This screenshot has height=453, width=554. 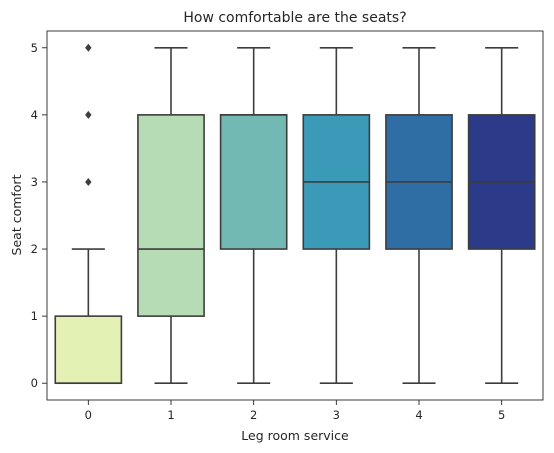 What do you see at coordinates (295, 435) in the screenshot?
I see `x-axis-label: Leg room service` at bounding box center [295, 435].